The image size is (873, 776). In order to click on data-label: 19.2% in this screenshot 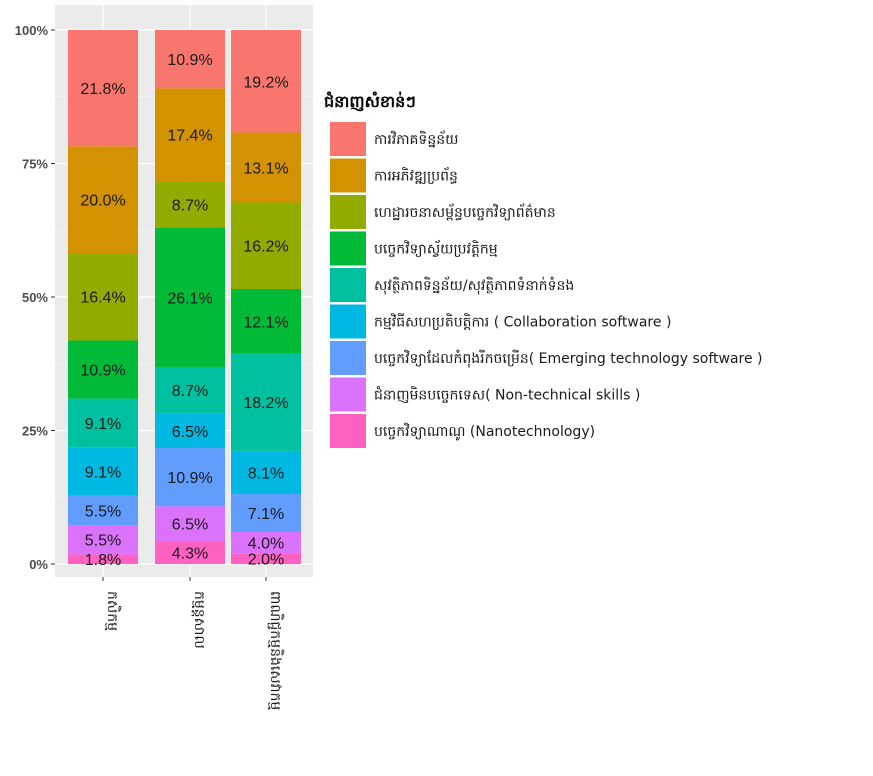, I will do `click(265, 82)`.